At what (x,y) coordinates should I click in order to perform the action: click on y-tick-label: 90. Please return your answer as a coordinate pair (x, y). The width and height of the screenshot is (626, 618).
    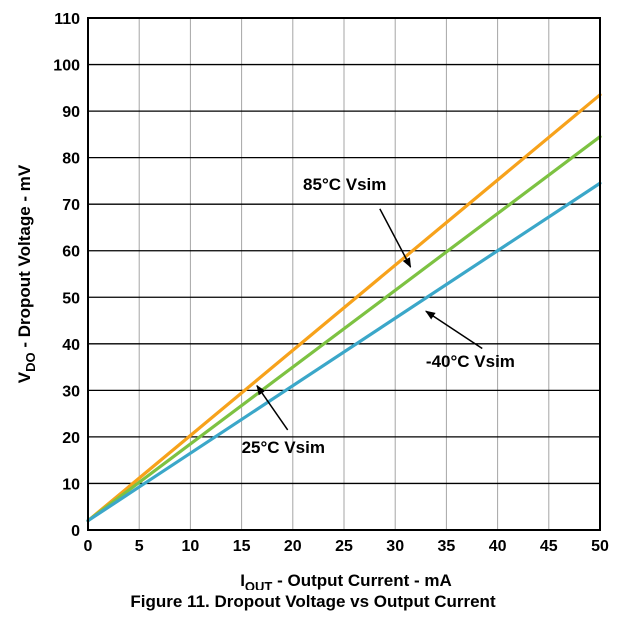
    Looking at the image, I should click on (71, 112).